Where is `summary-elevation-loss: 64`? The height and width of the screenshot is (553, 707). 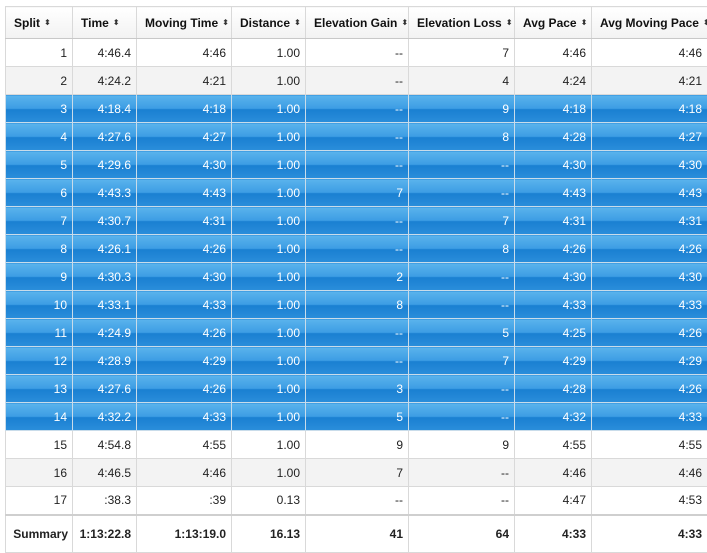 summary-elevation-loss: 64 is located at coordinates (462, 534).